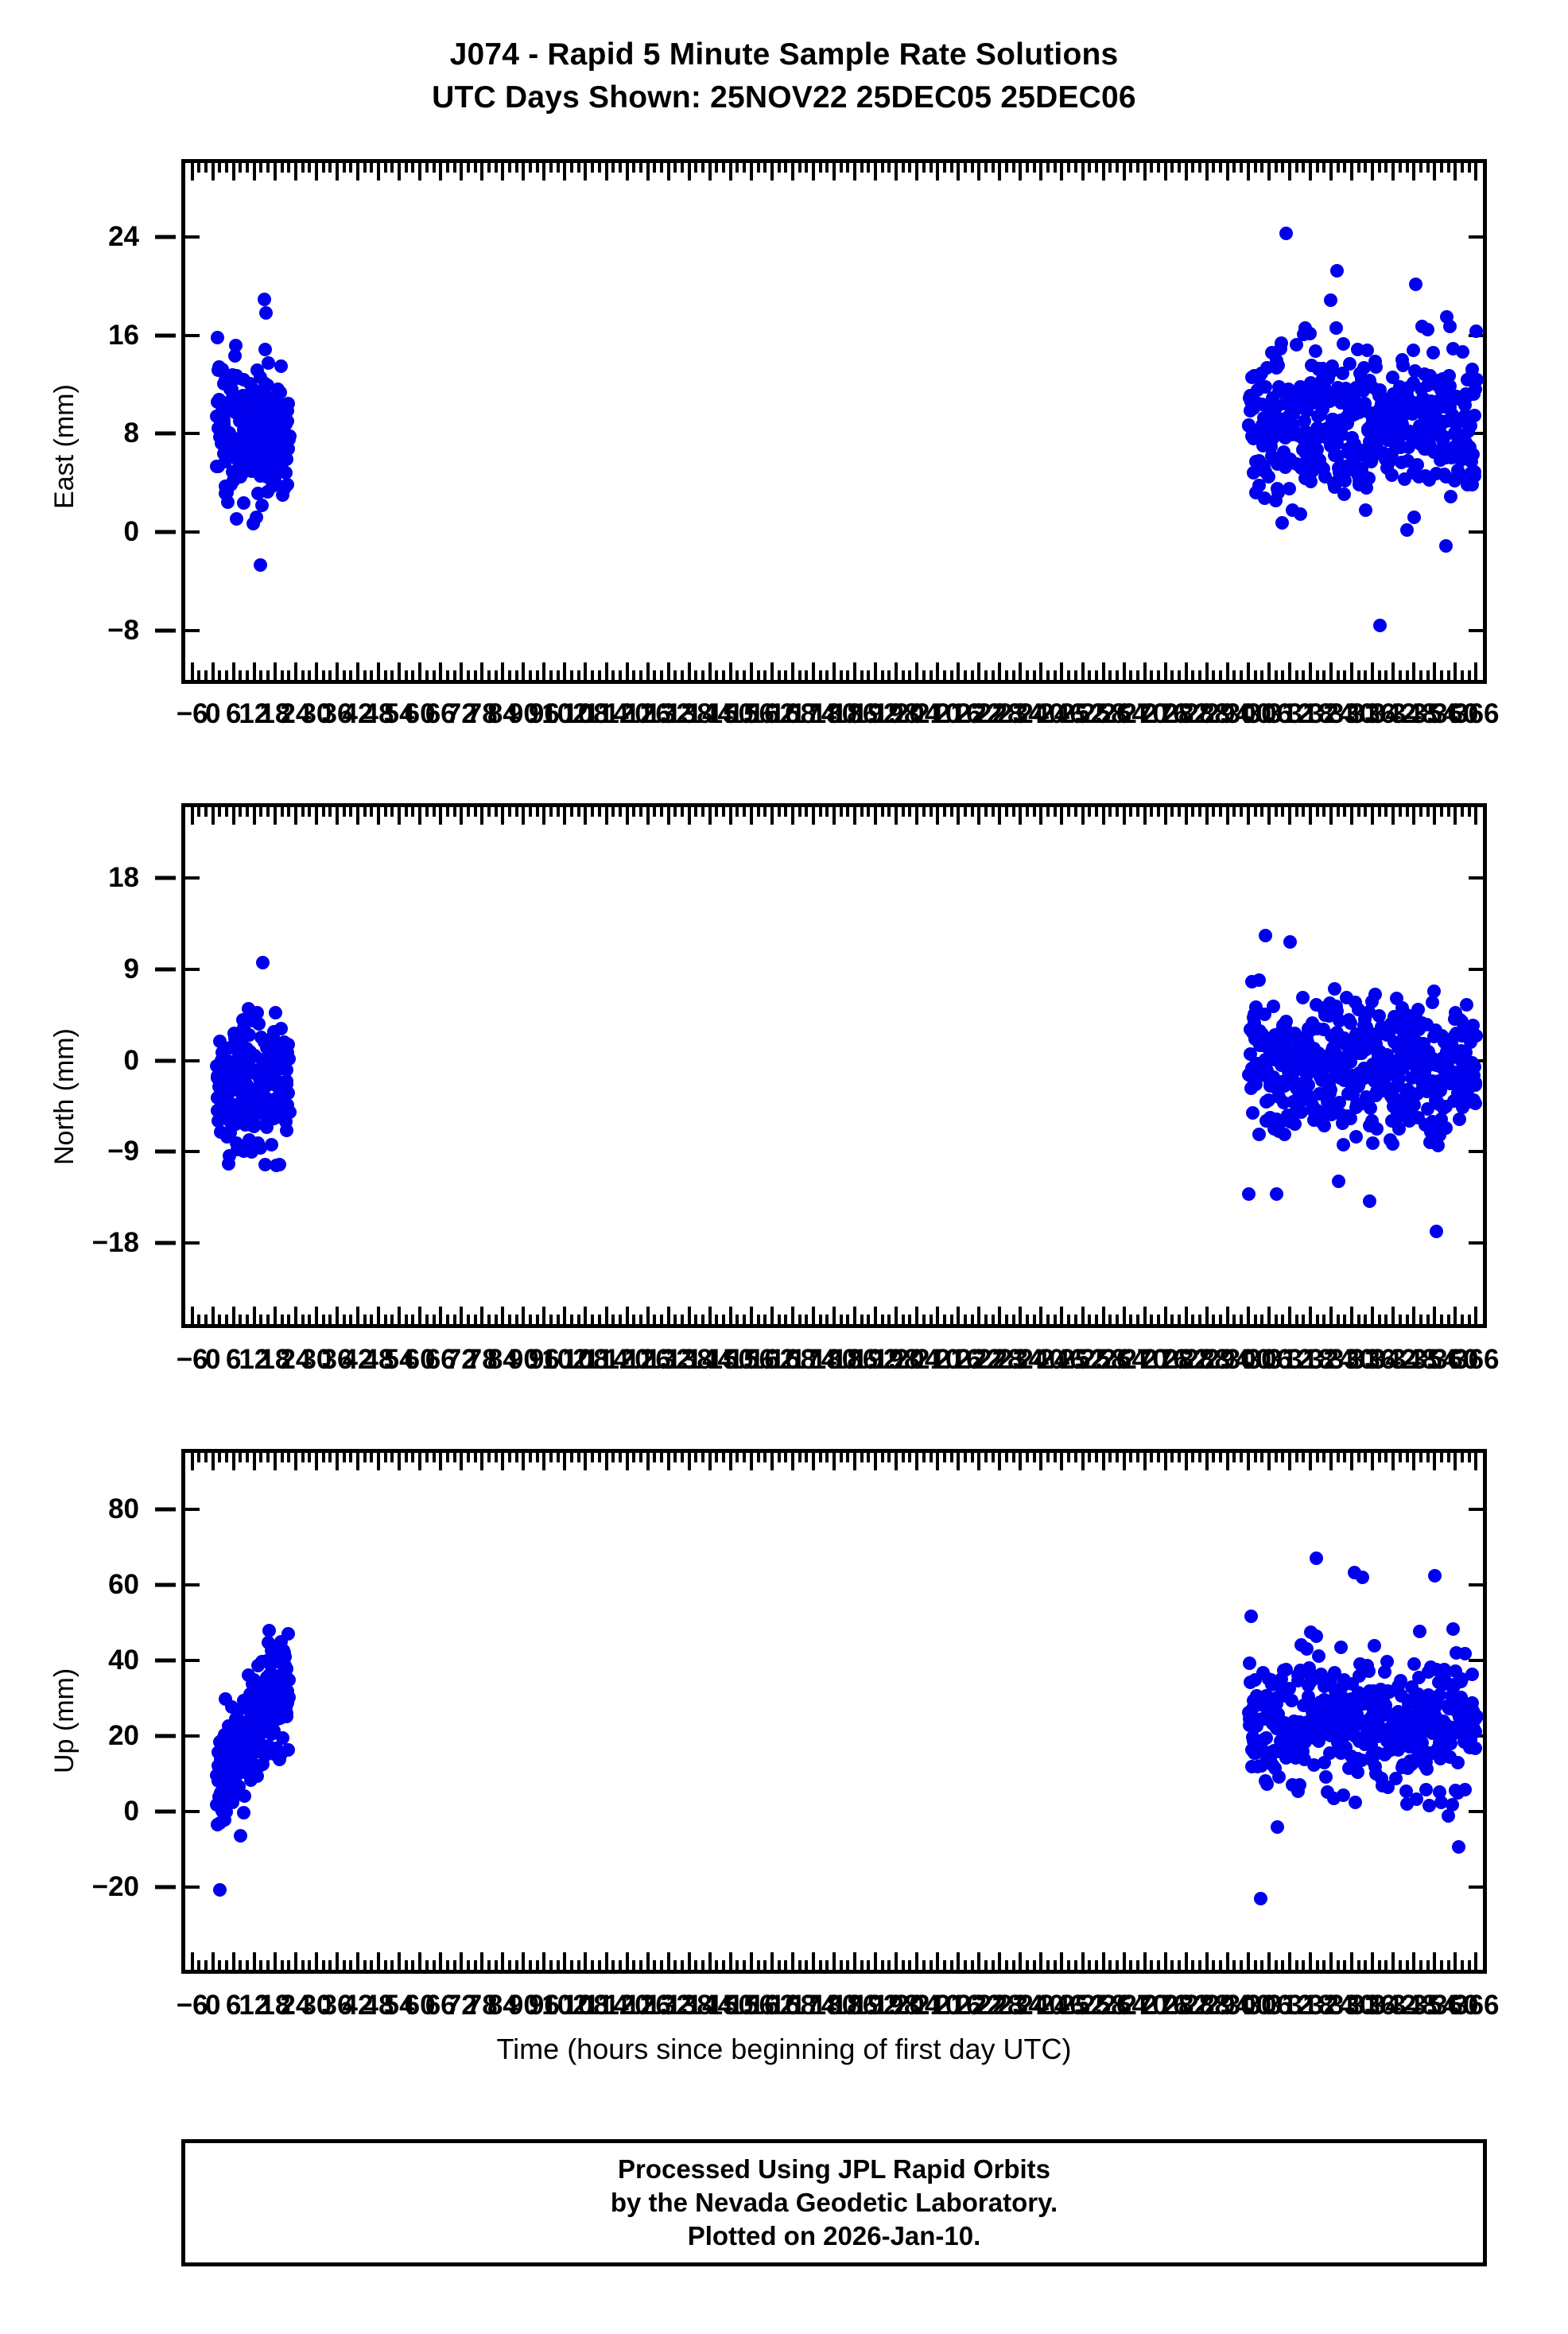  I want to click on y-tick-label: −20, so click(115, 1886).